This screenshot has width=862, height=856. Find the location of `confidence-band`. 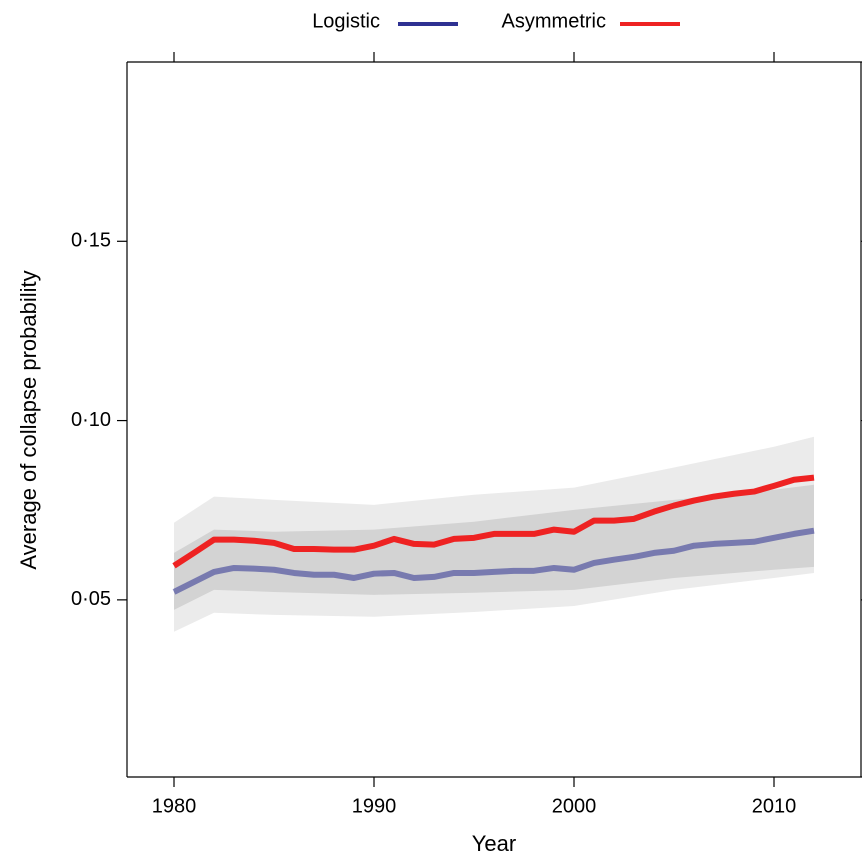

confidence-band is located at coordinates (494, 547).